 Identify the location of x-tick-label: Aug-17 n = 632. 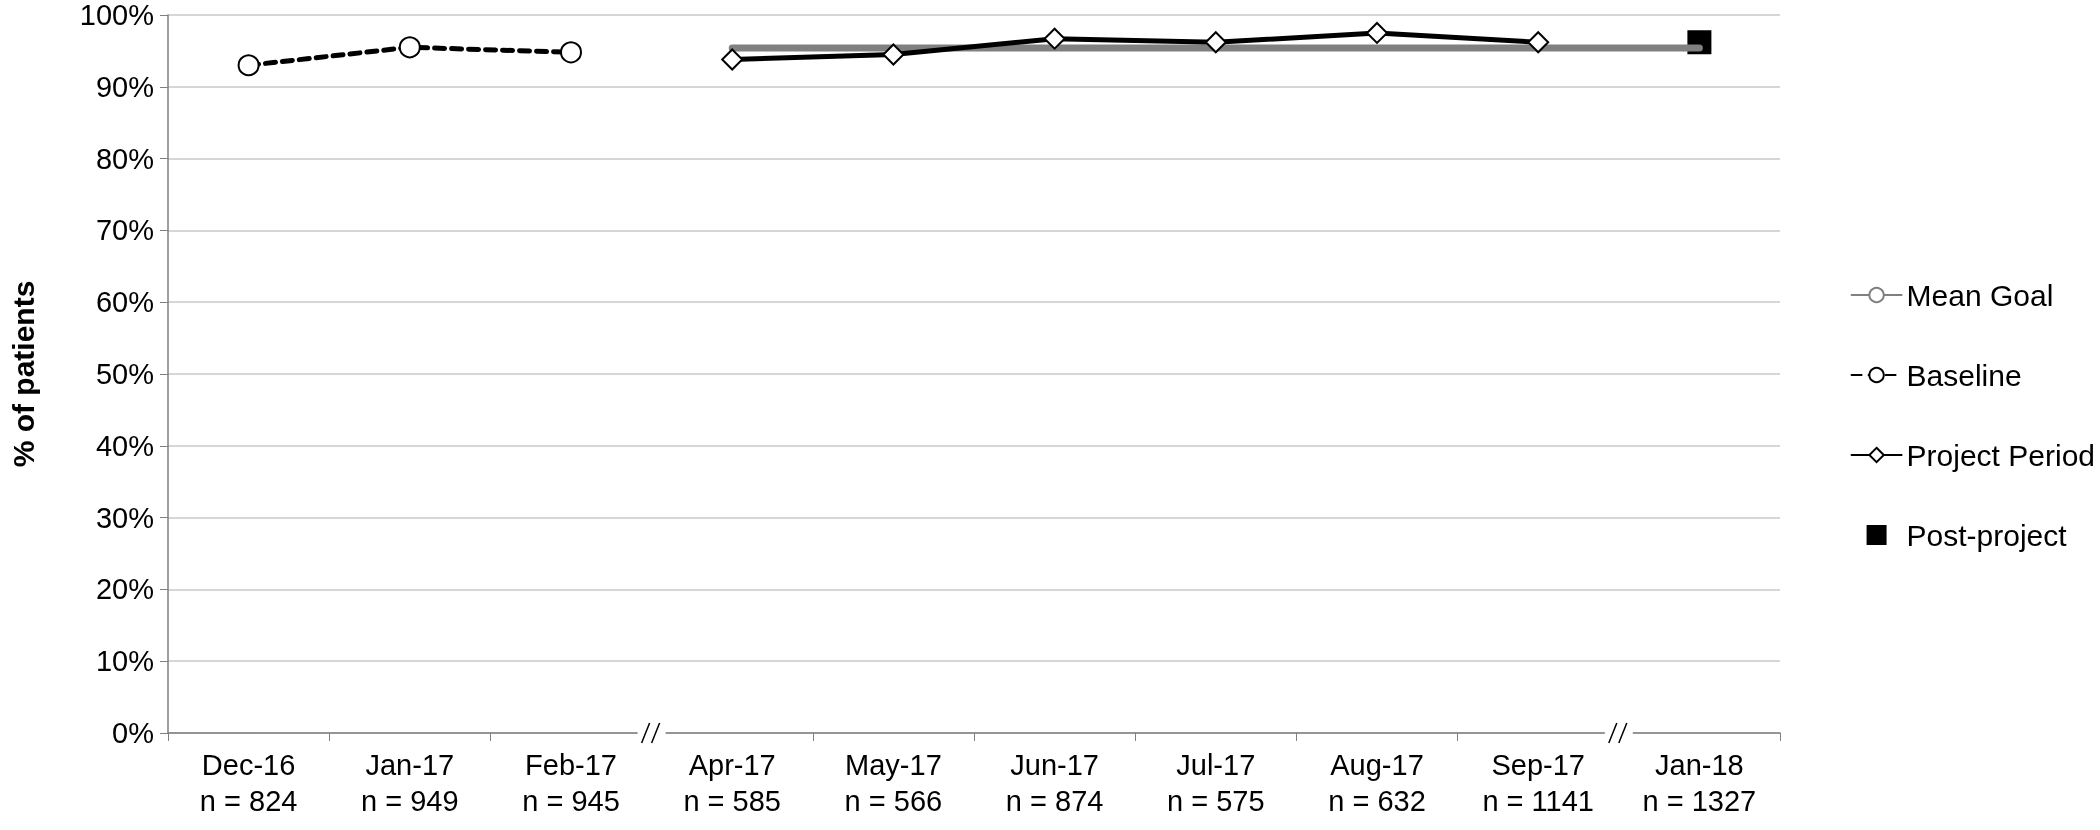
(1377, 783).